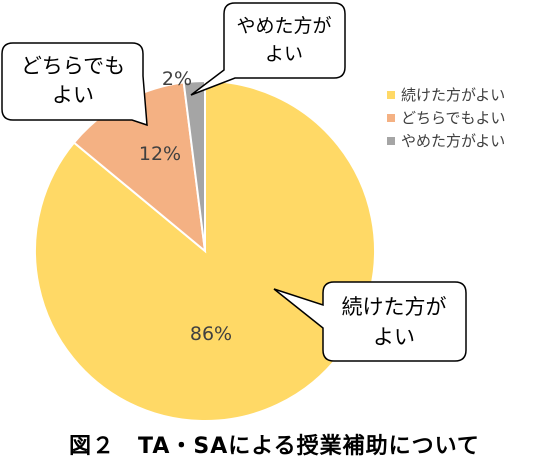  I want to click on figure-caption: 図２ TA・SAによる授業補助について, so click(274, 446).